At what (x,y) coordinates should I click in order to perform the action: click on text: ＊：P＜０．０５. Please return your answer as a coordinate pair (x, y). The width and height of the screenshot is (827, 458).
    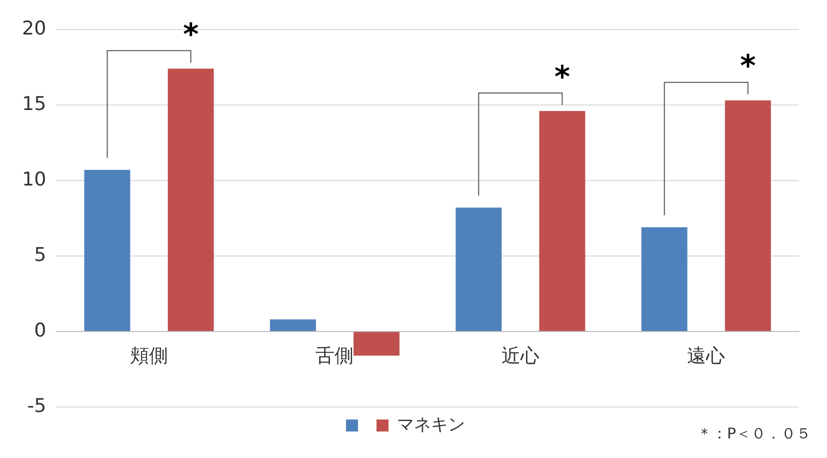
    Looking at the image, I should click on (753, 433).